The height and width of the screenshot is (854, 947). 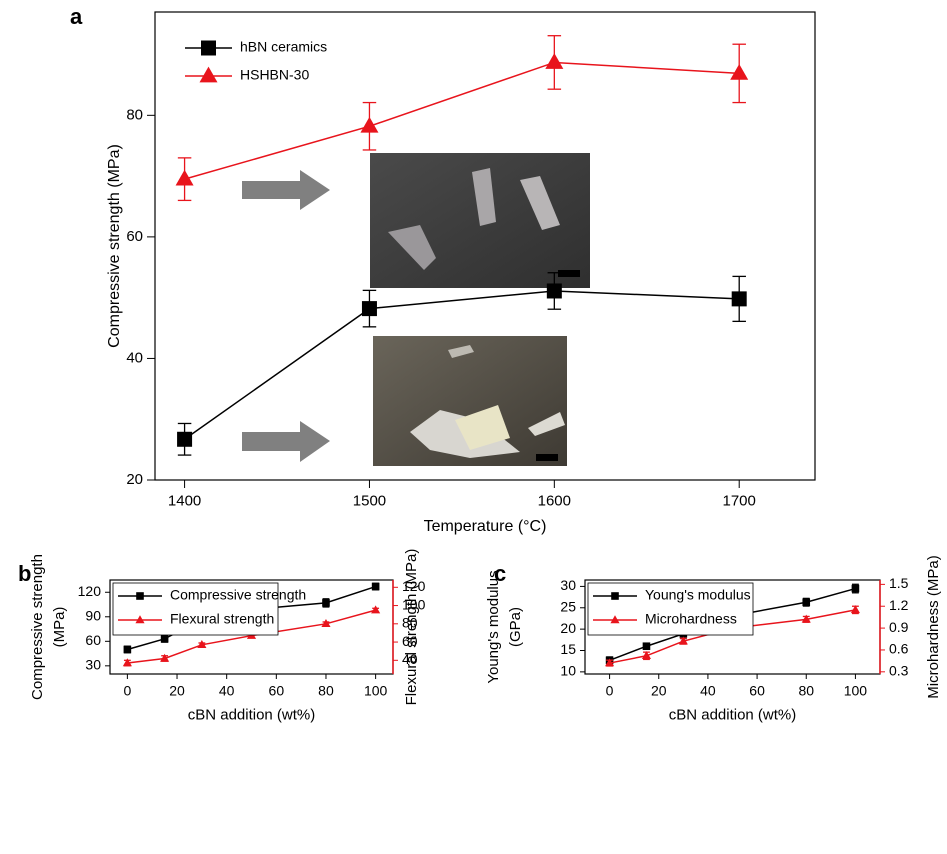 What do you see at coordinates (933, 626) in the screenshot?
I see `y2-axis-label: Microhardness (MPa)` at bounding box center [933, 626].